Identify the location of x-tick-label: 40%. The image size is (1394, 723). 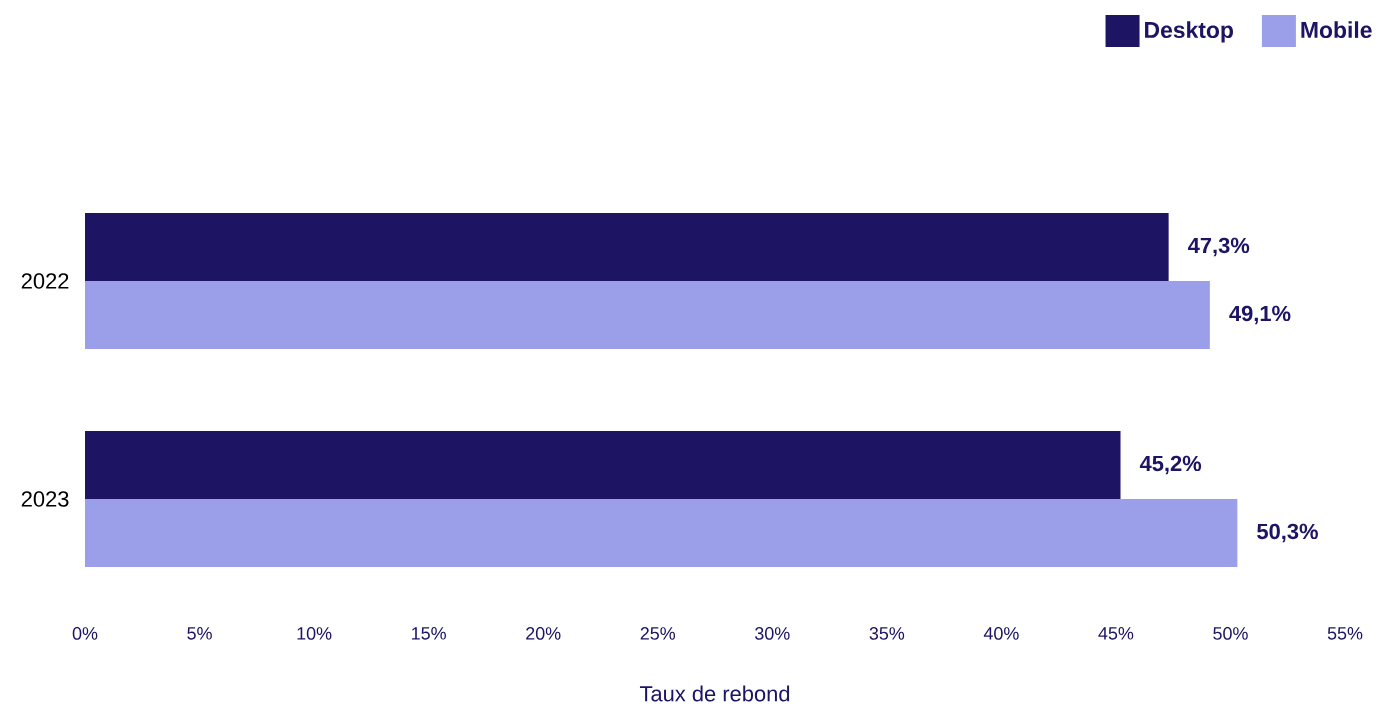
(1001, 633).